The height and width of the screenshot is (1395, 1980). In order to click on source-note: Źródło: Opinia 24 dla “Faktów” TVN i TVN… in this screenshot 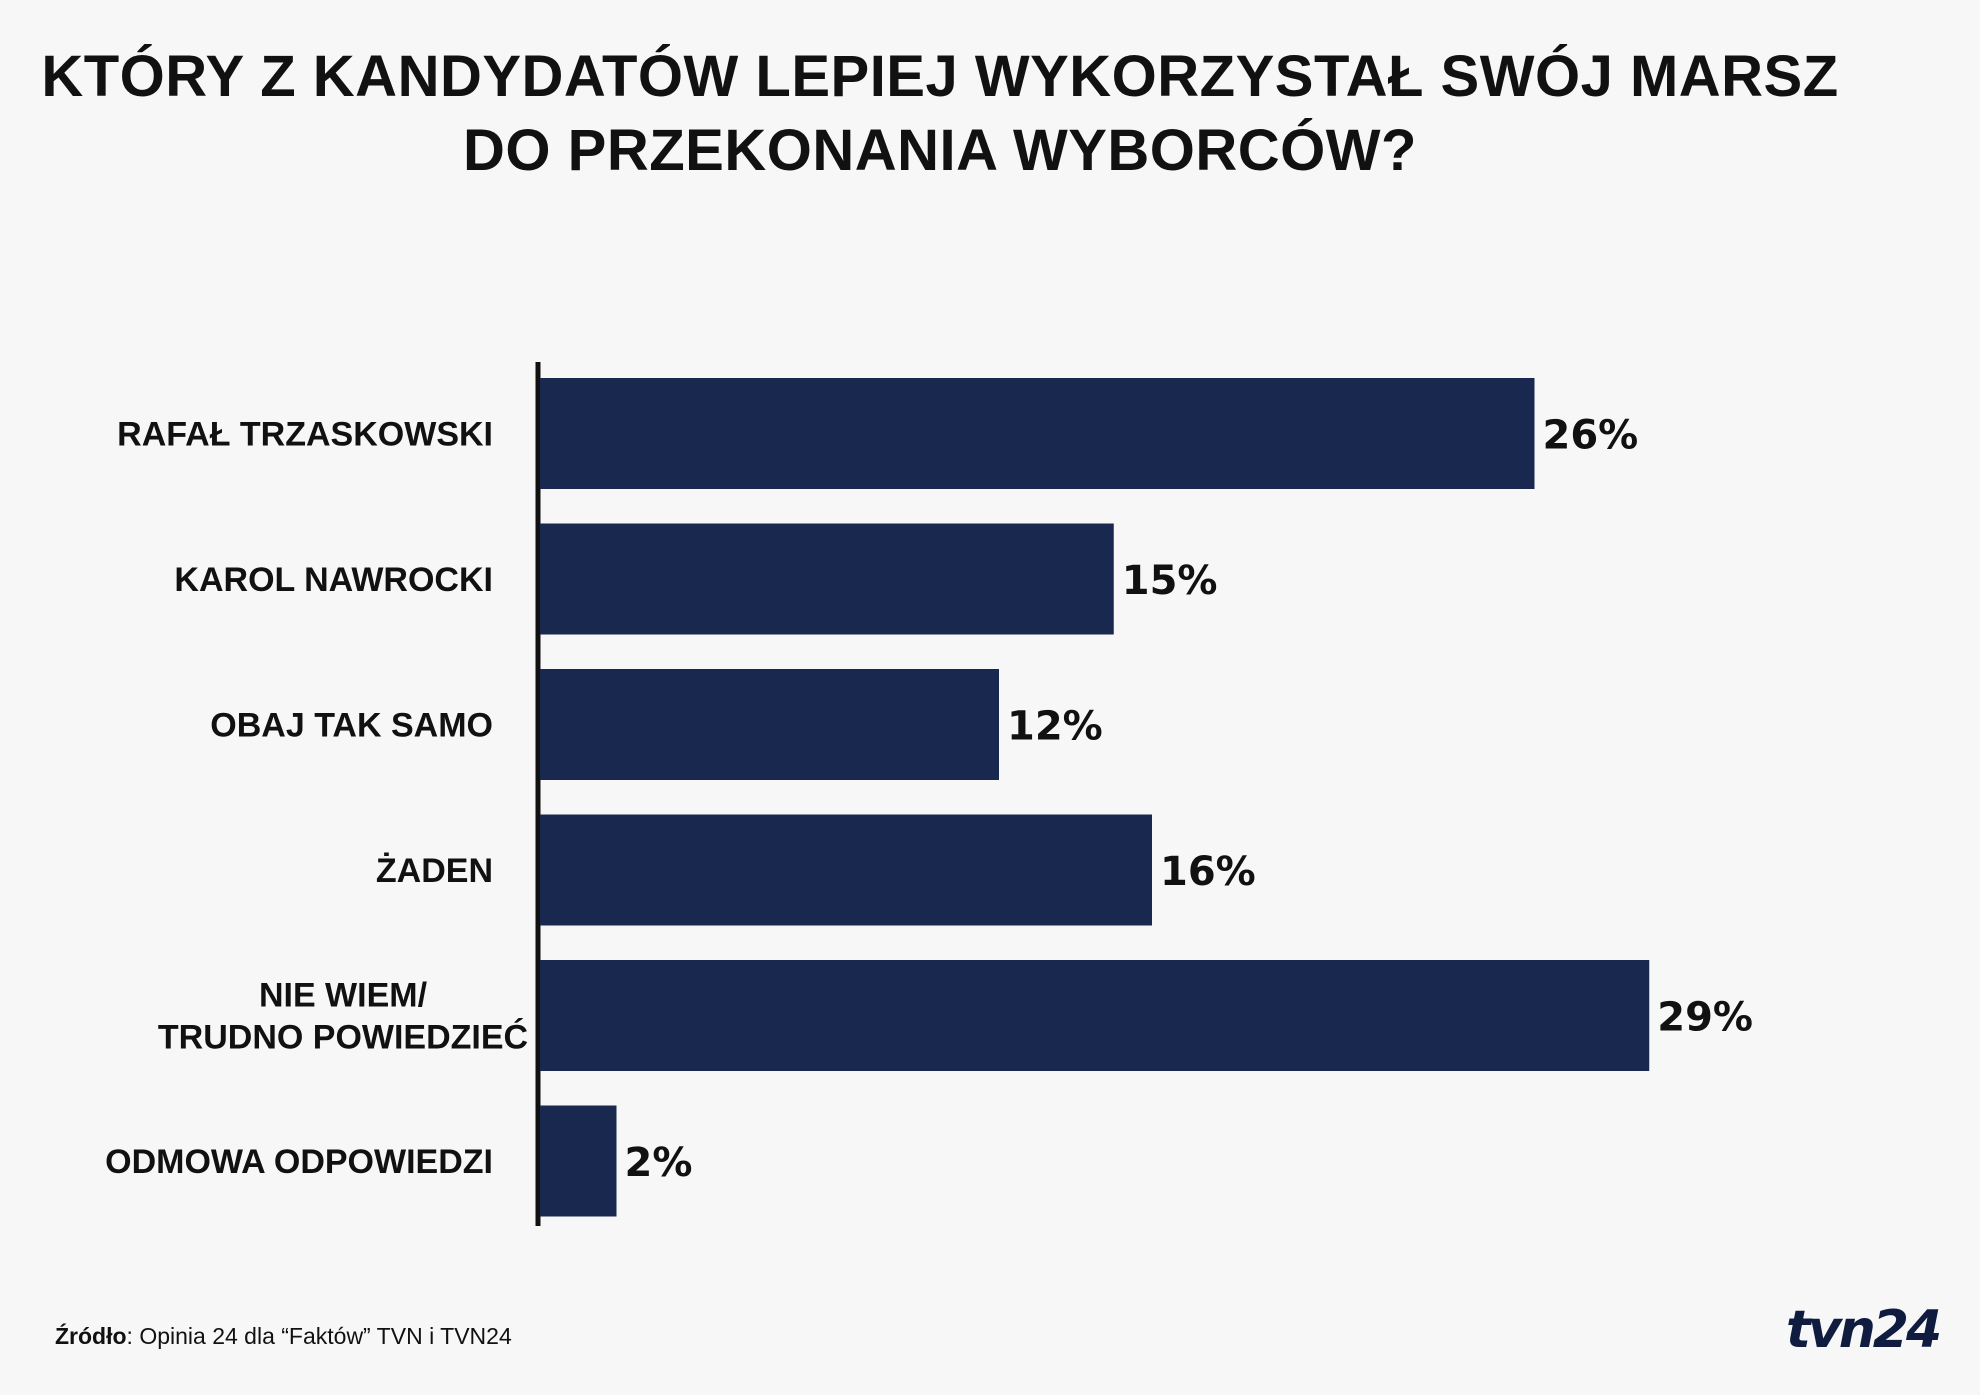, I will do `click(283, 1336)`.